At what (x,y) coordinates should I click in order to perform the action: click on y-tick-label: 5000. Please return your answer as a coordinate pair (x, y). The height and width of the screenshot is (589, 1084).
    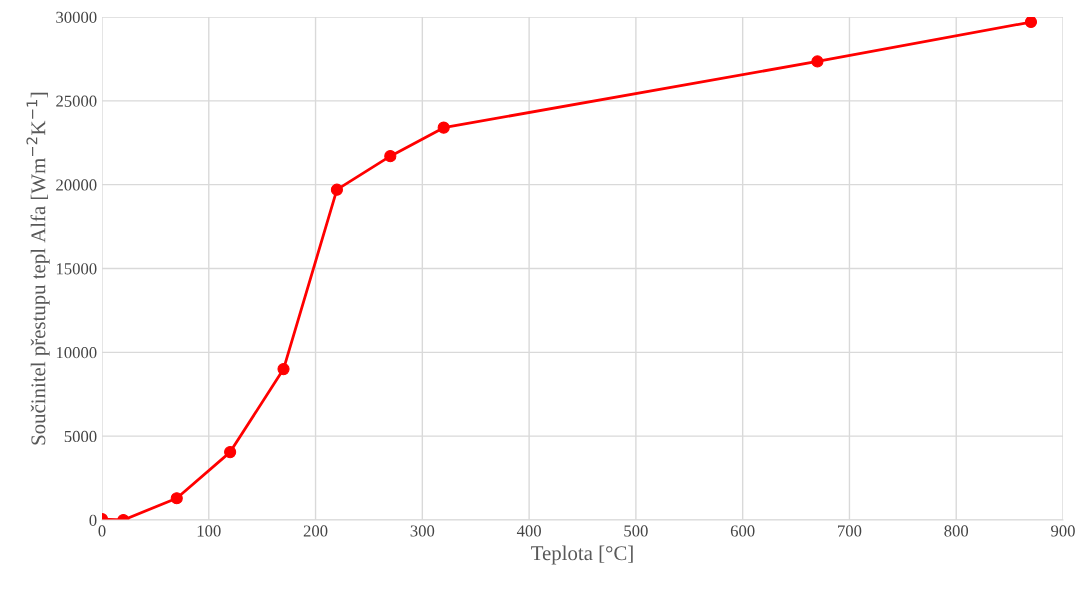
    Looking at the image, I should click on (80, 436).